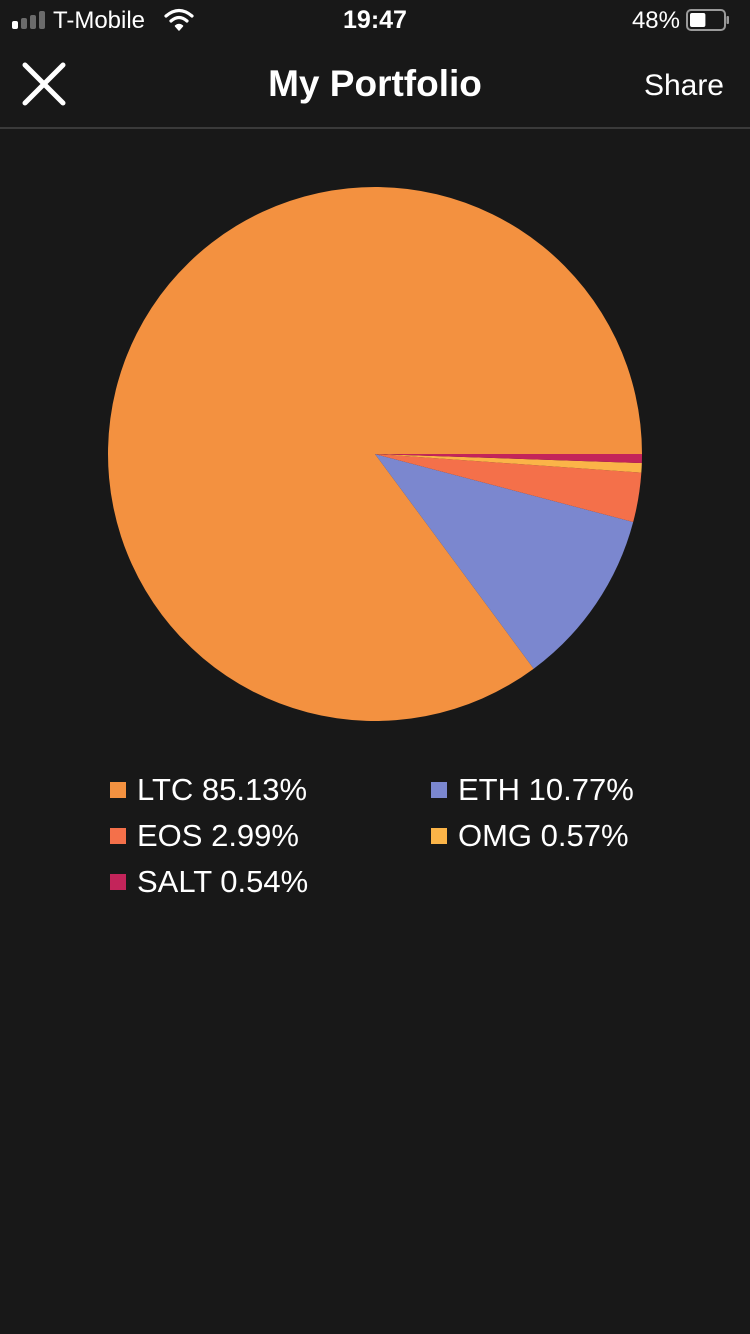 Image resolution: width=750 pixels, height=1334 pixels. What do you see at coordinates (29, 20) in the screenshot?
I see `signal-strength-icon` at bounding box center [29, 20].